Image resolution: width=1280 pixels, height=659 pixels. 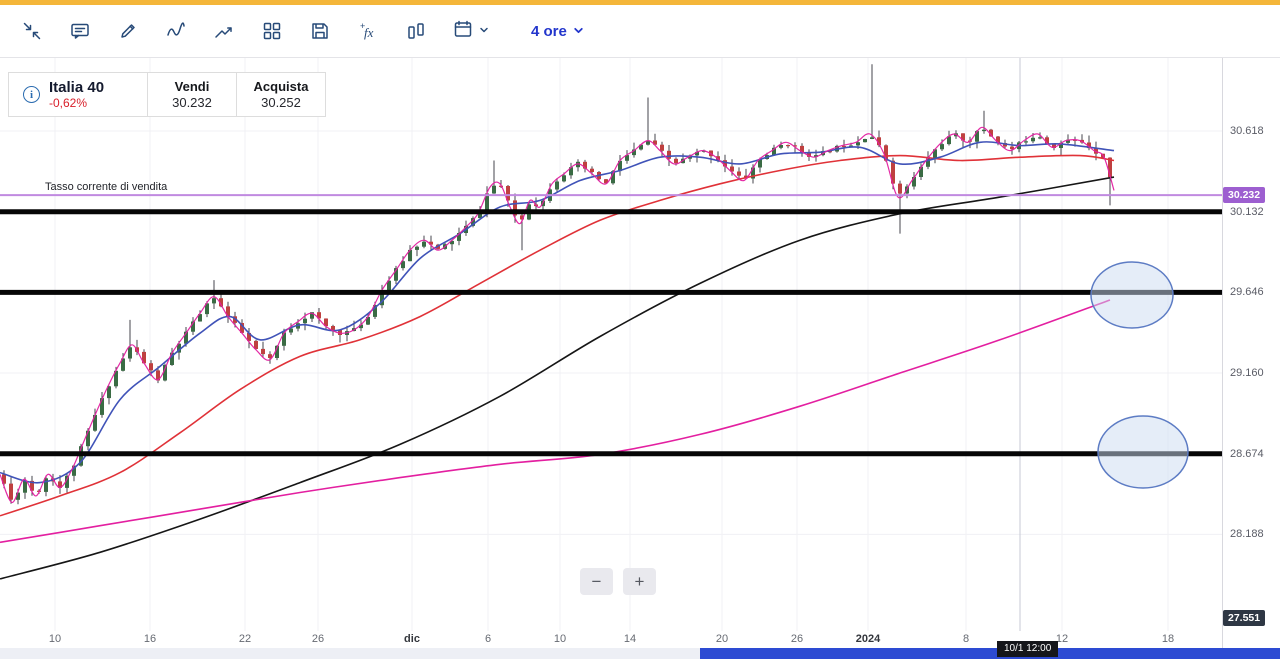 I want to click on exit-fullscreen-icon, so click(x=32, y=31).